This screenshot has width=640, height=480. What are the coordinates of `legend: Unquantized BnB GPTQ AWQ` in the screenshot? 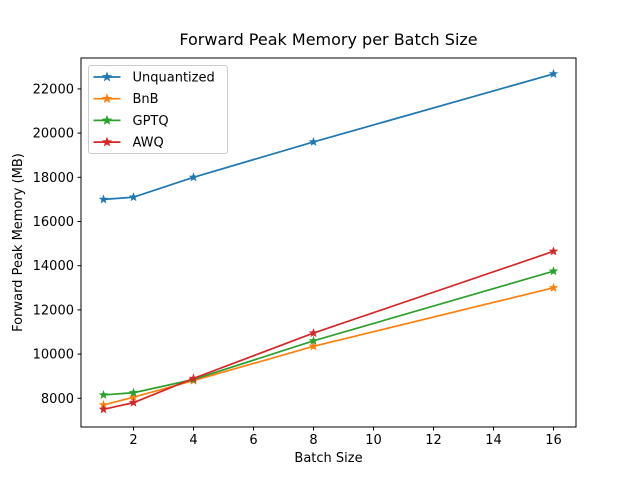 It's located at (158, 109).